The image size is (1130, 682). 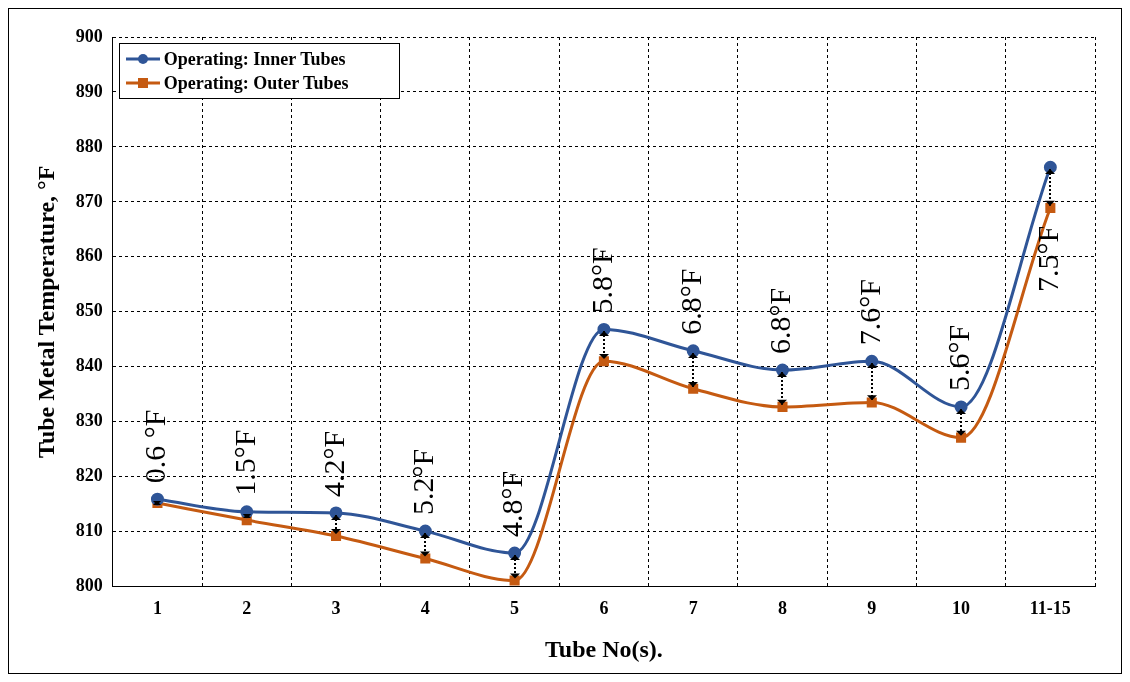 What do you see at coordinates (872, 608) in the screenshot?
I see `x-tick-label: 9` at bounding box center [872, 608].